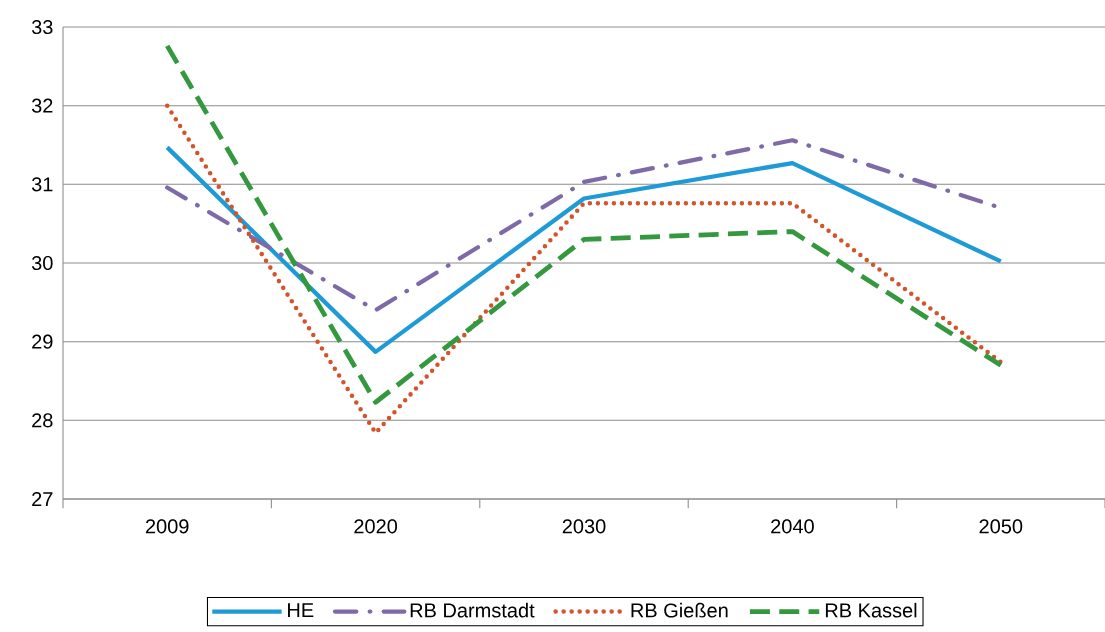 This screenshot has height=632, width=1105. What do you see at coordinates (1001, 526) in the screenshot?
I see `x-tick-label: 2050` at bounding box center [1001, 526].